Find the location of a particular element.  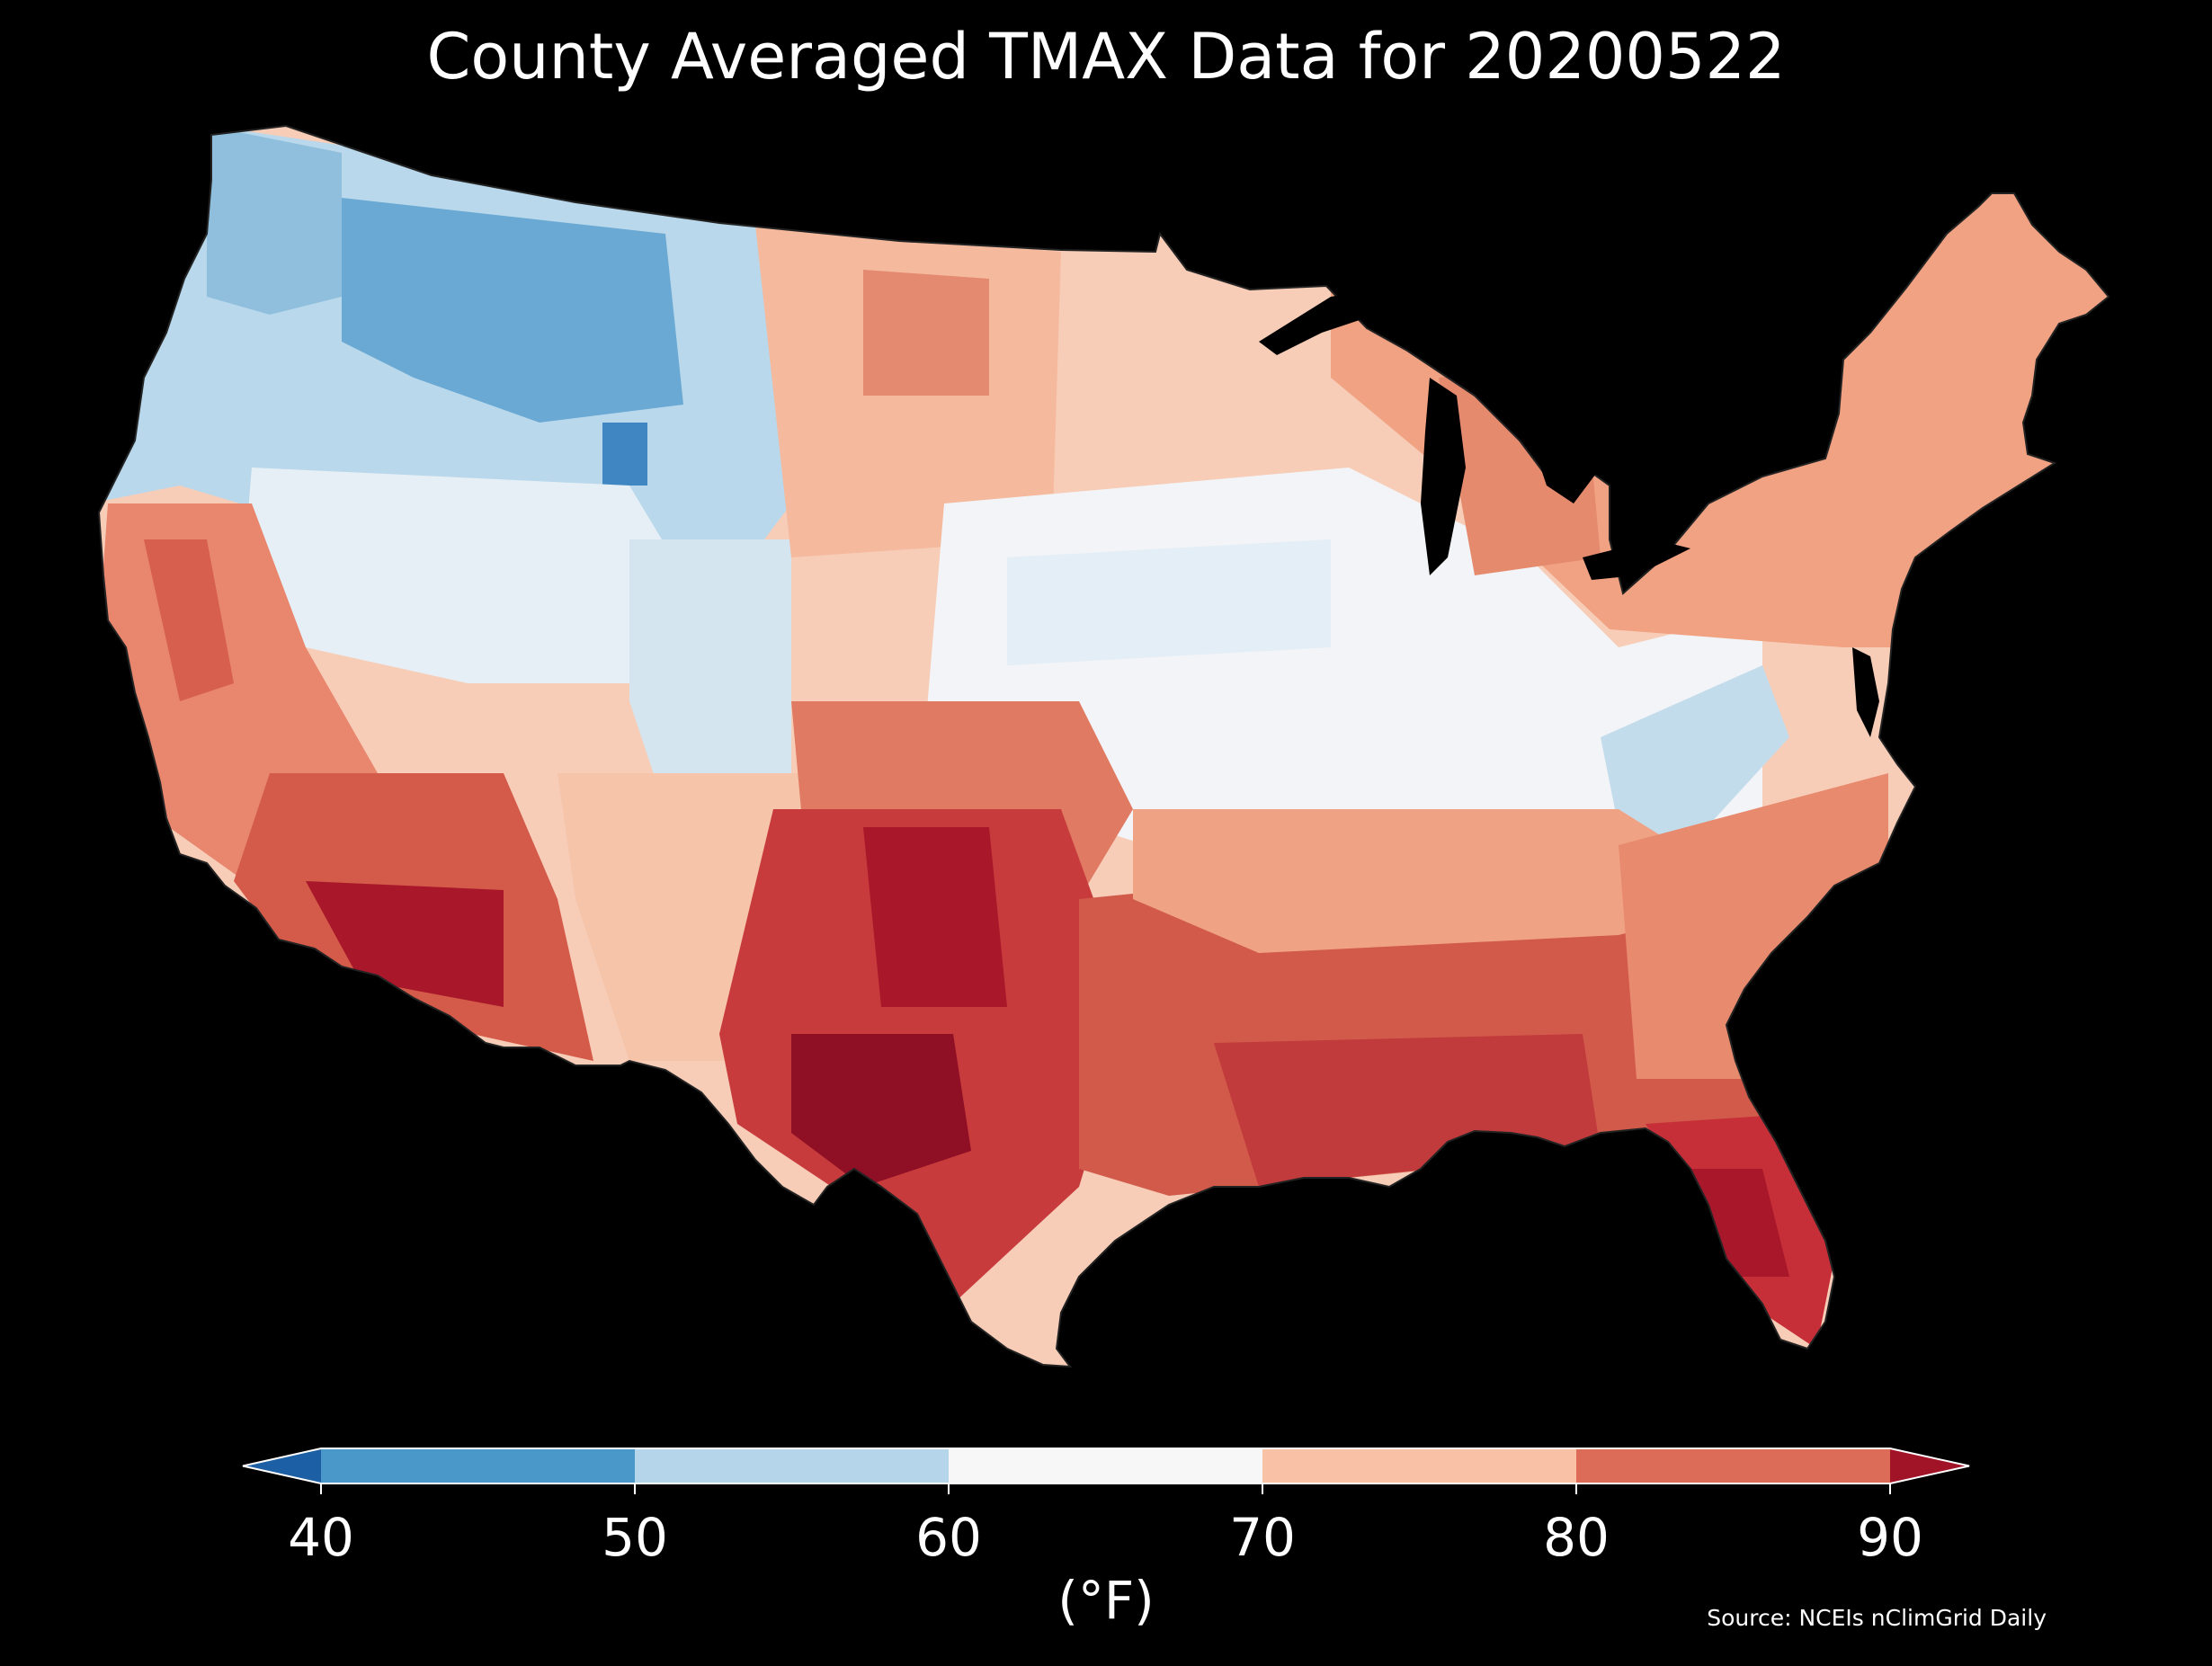

colorbar-unit-label: (°F) is located at coordinates (1106, 1600).